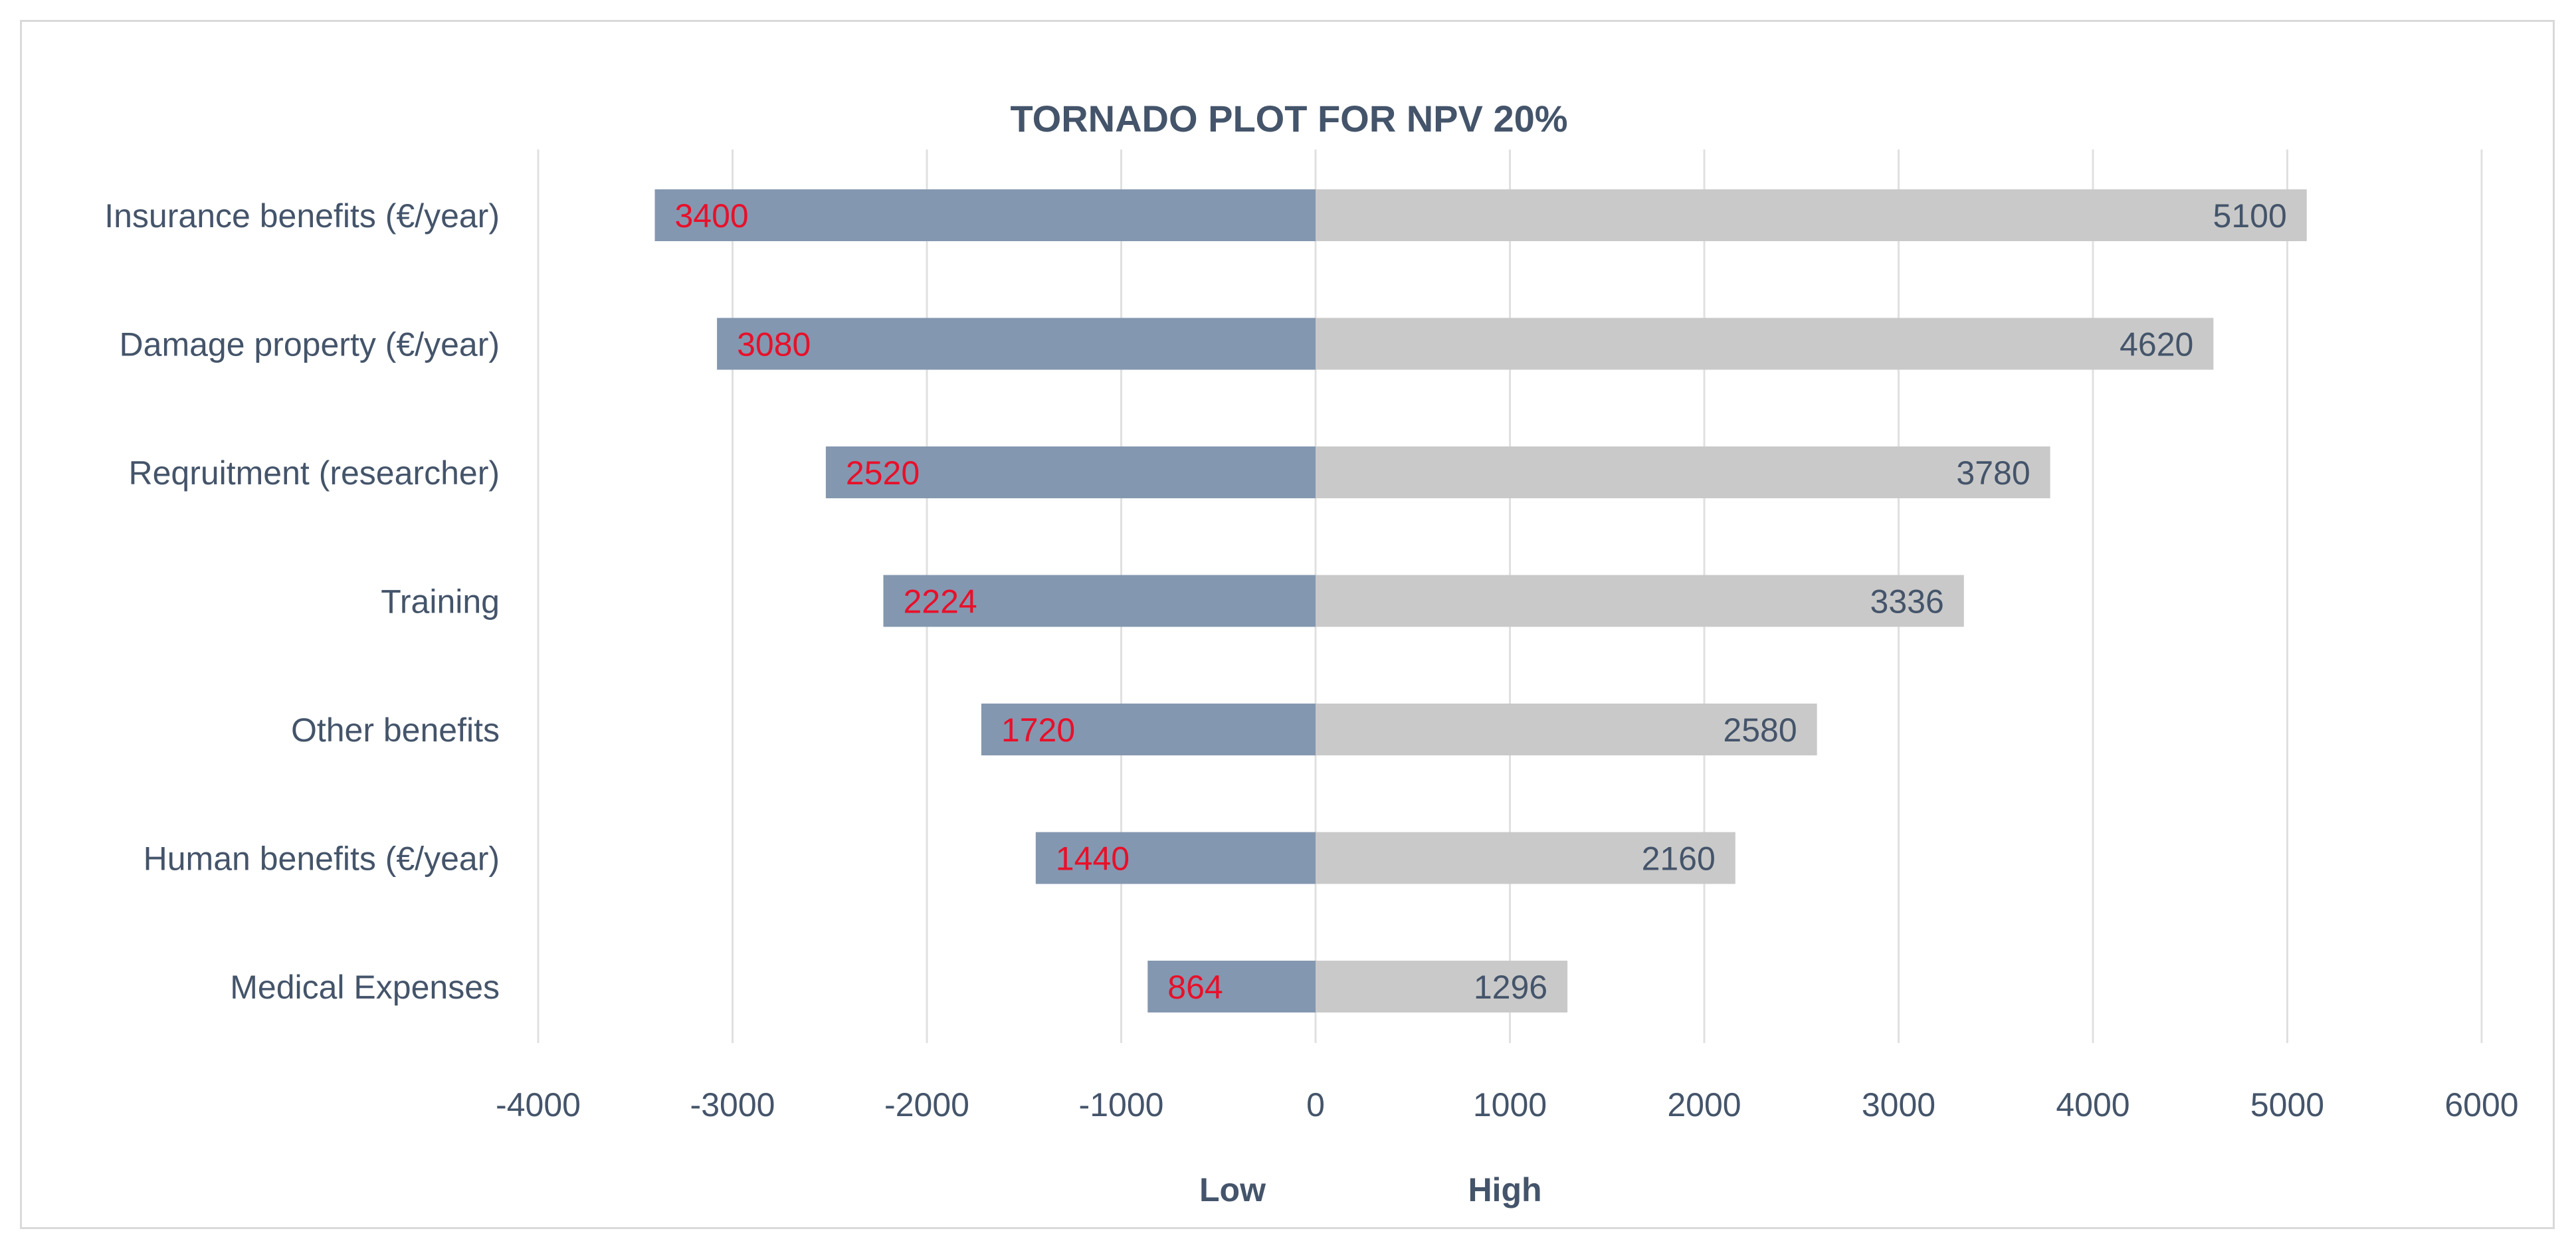 The height and width of the screenshot is (1249, 2576). What do you see at coordinates (2093, 1104) in the screenshot?
I see `x-tick-label: 4000` at bounding box center [2093, 1104].